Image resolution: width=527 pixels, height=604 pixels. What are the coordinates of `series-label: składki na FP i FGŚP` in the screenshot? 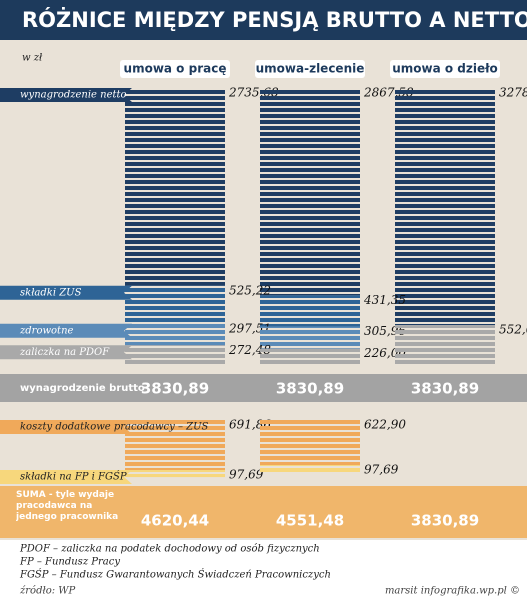 It's located at (73, 477).